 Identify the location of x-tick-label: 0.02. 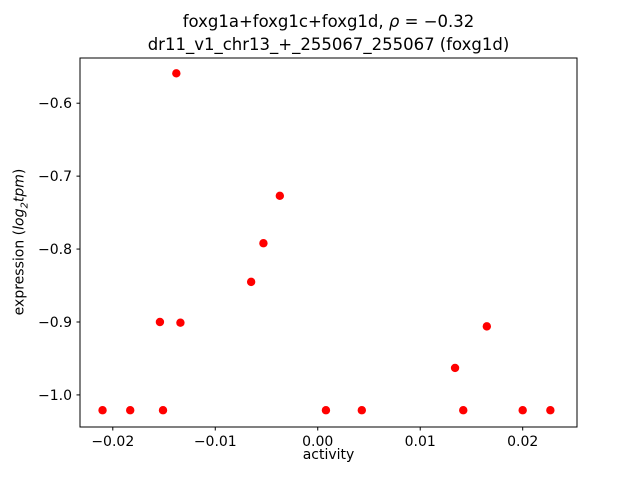
(522, 442).